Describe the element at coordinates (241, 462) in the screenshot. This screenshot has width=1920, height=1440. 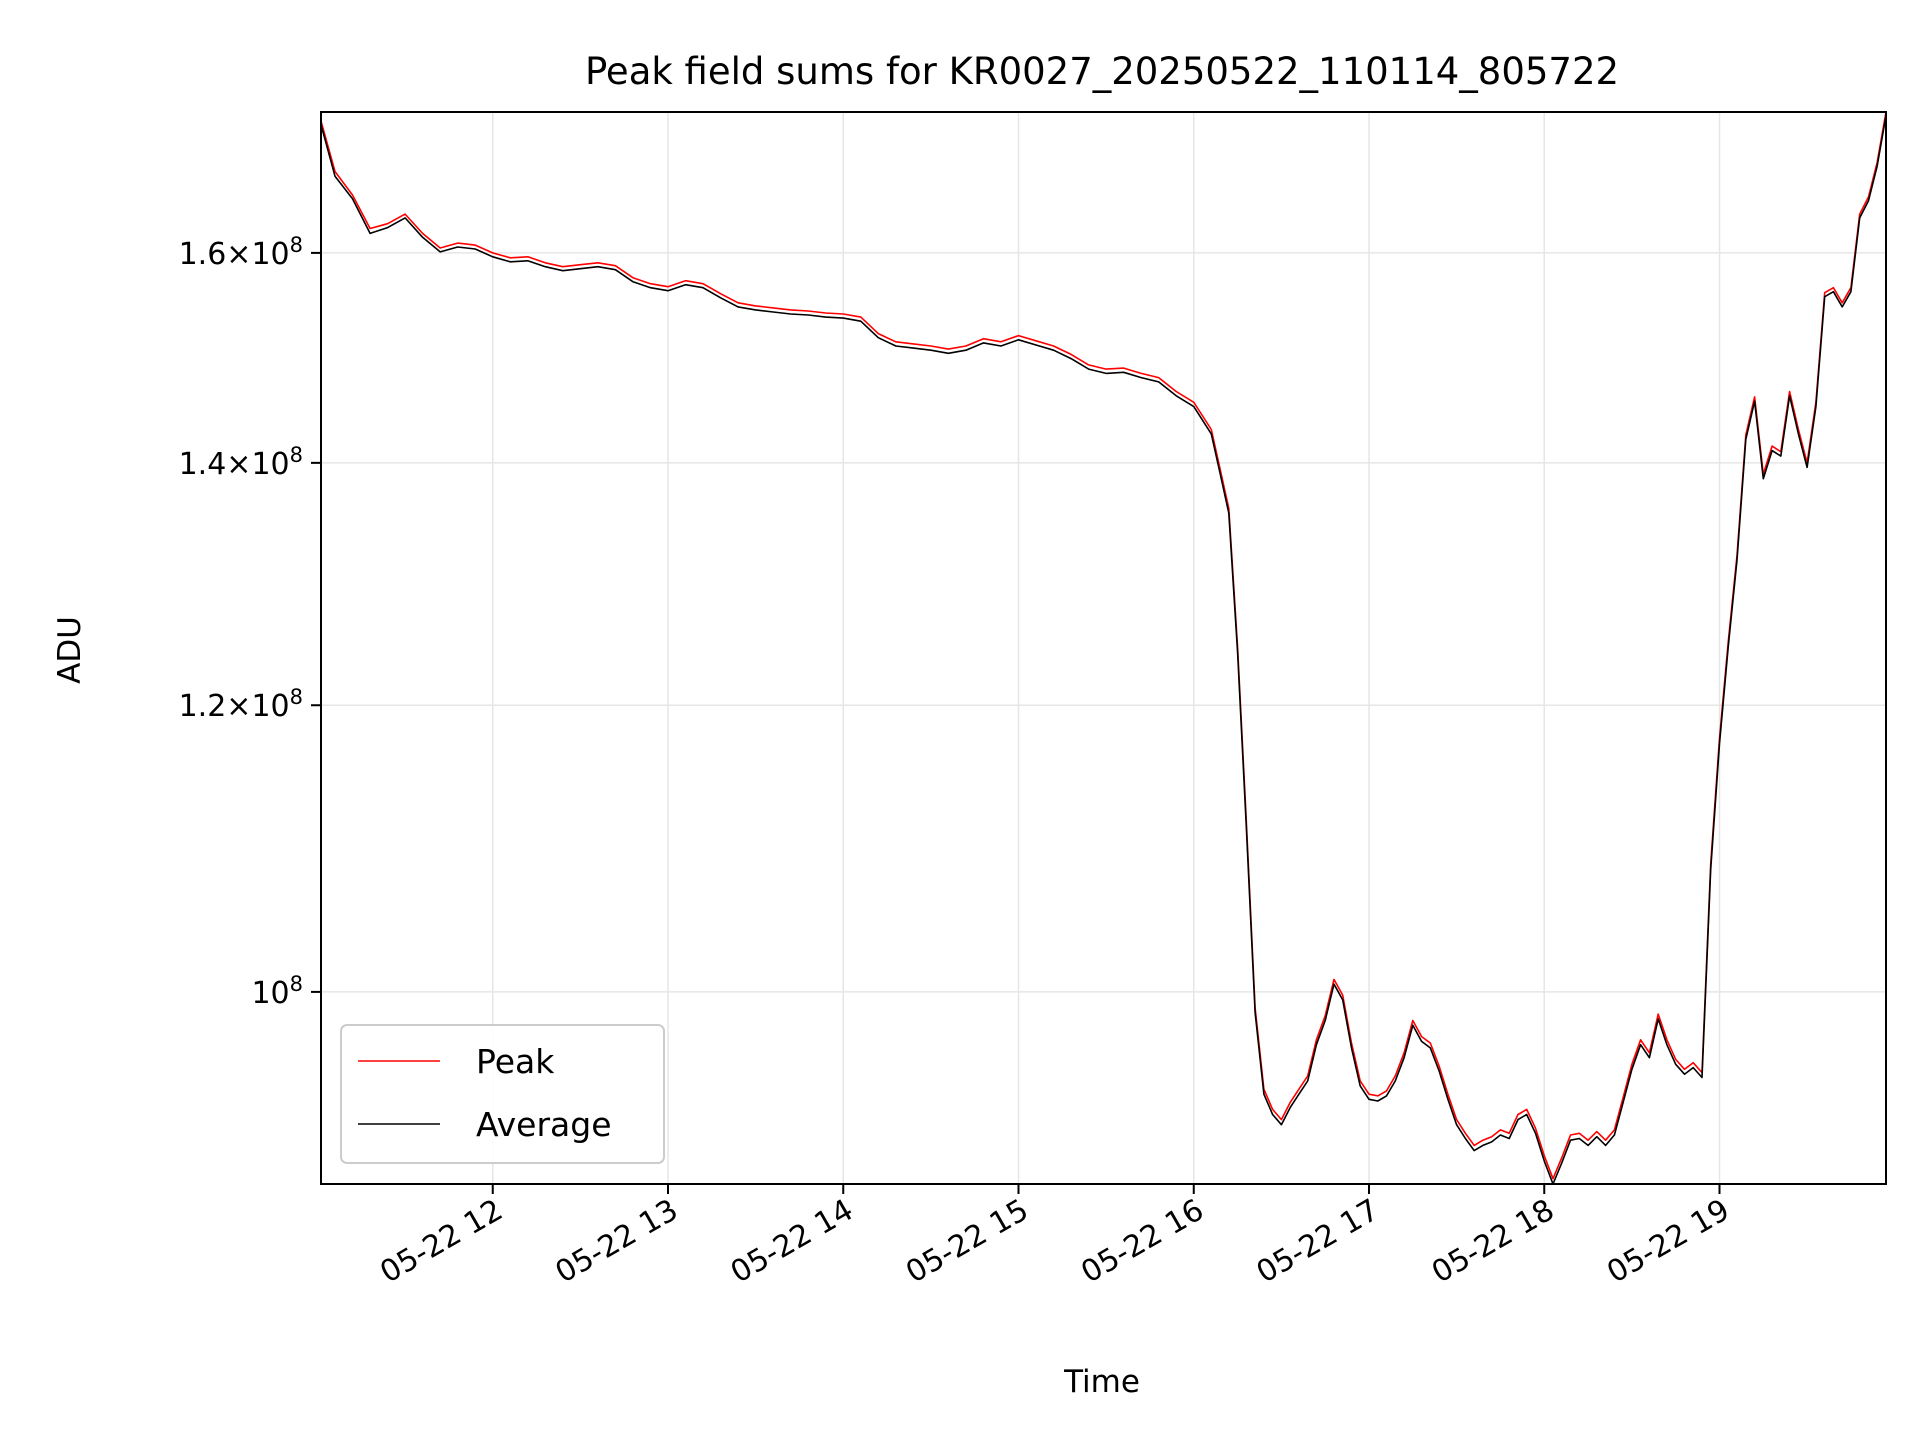
I see `y-tick-label: 1.4×108` at that location.